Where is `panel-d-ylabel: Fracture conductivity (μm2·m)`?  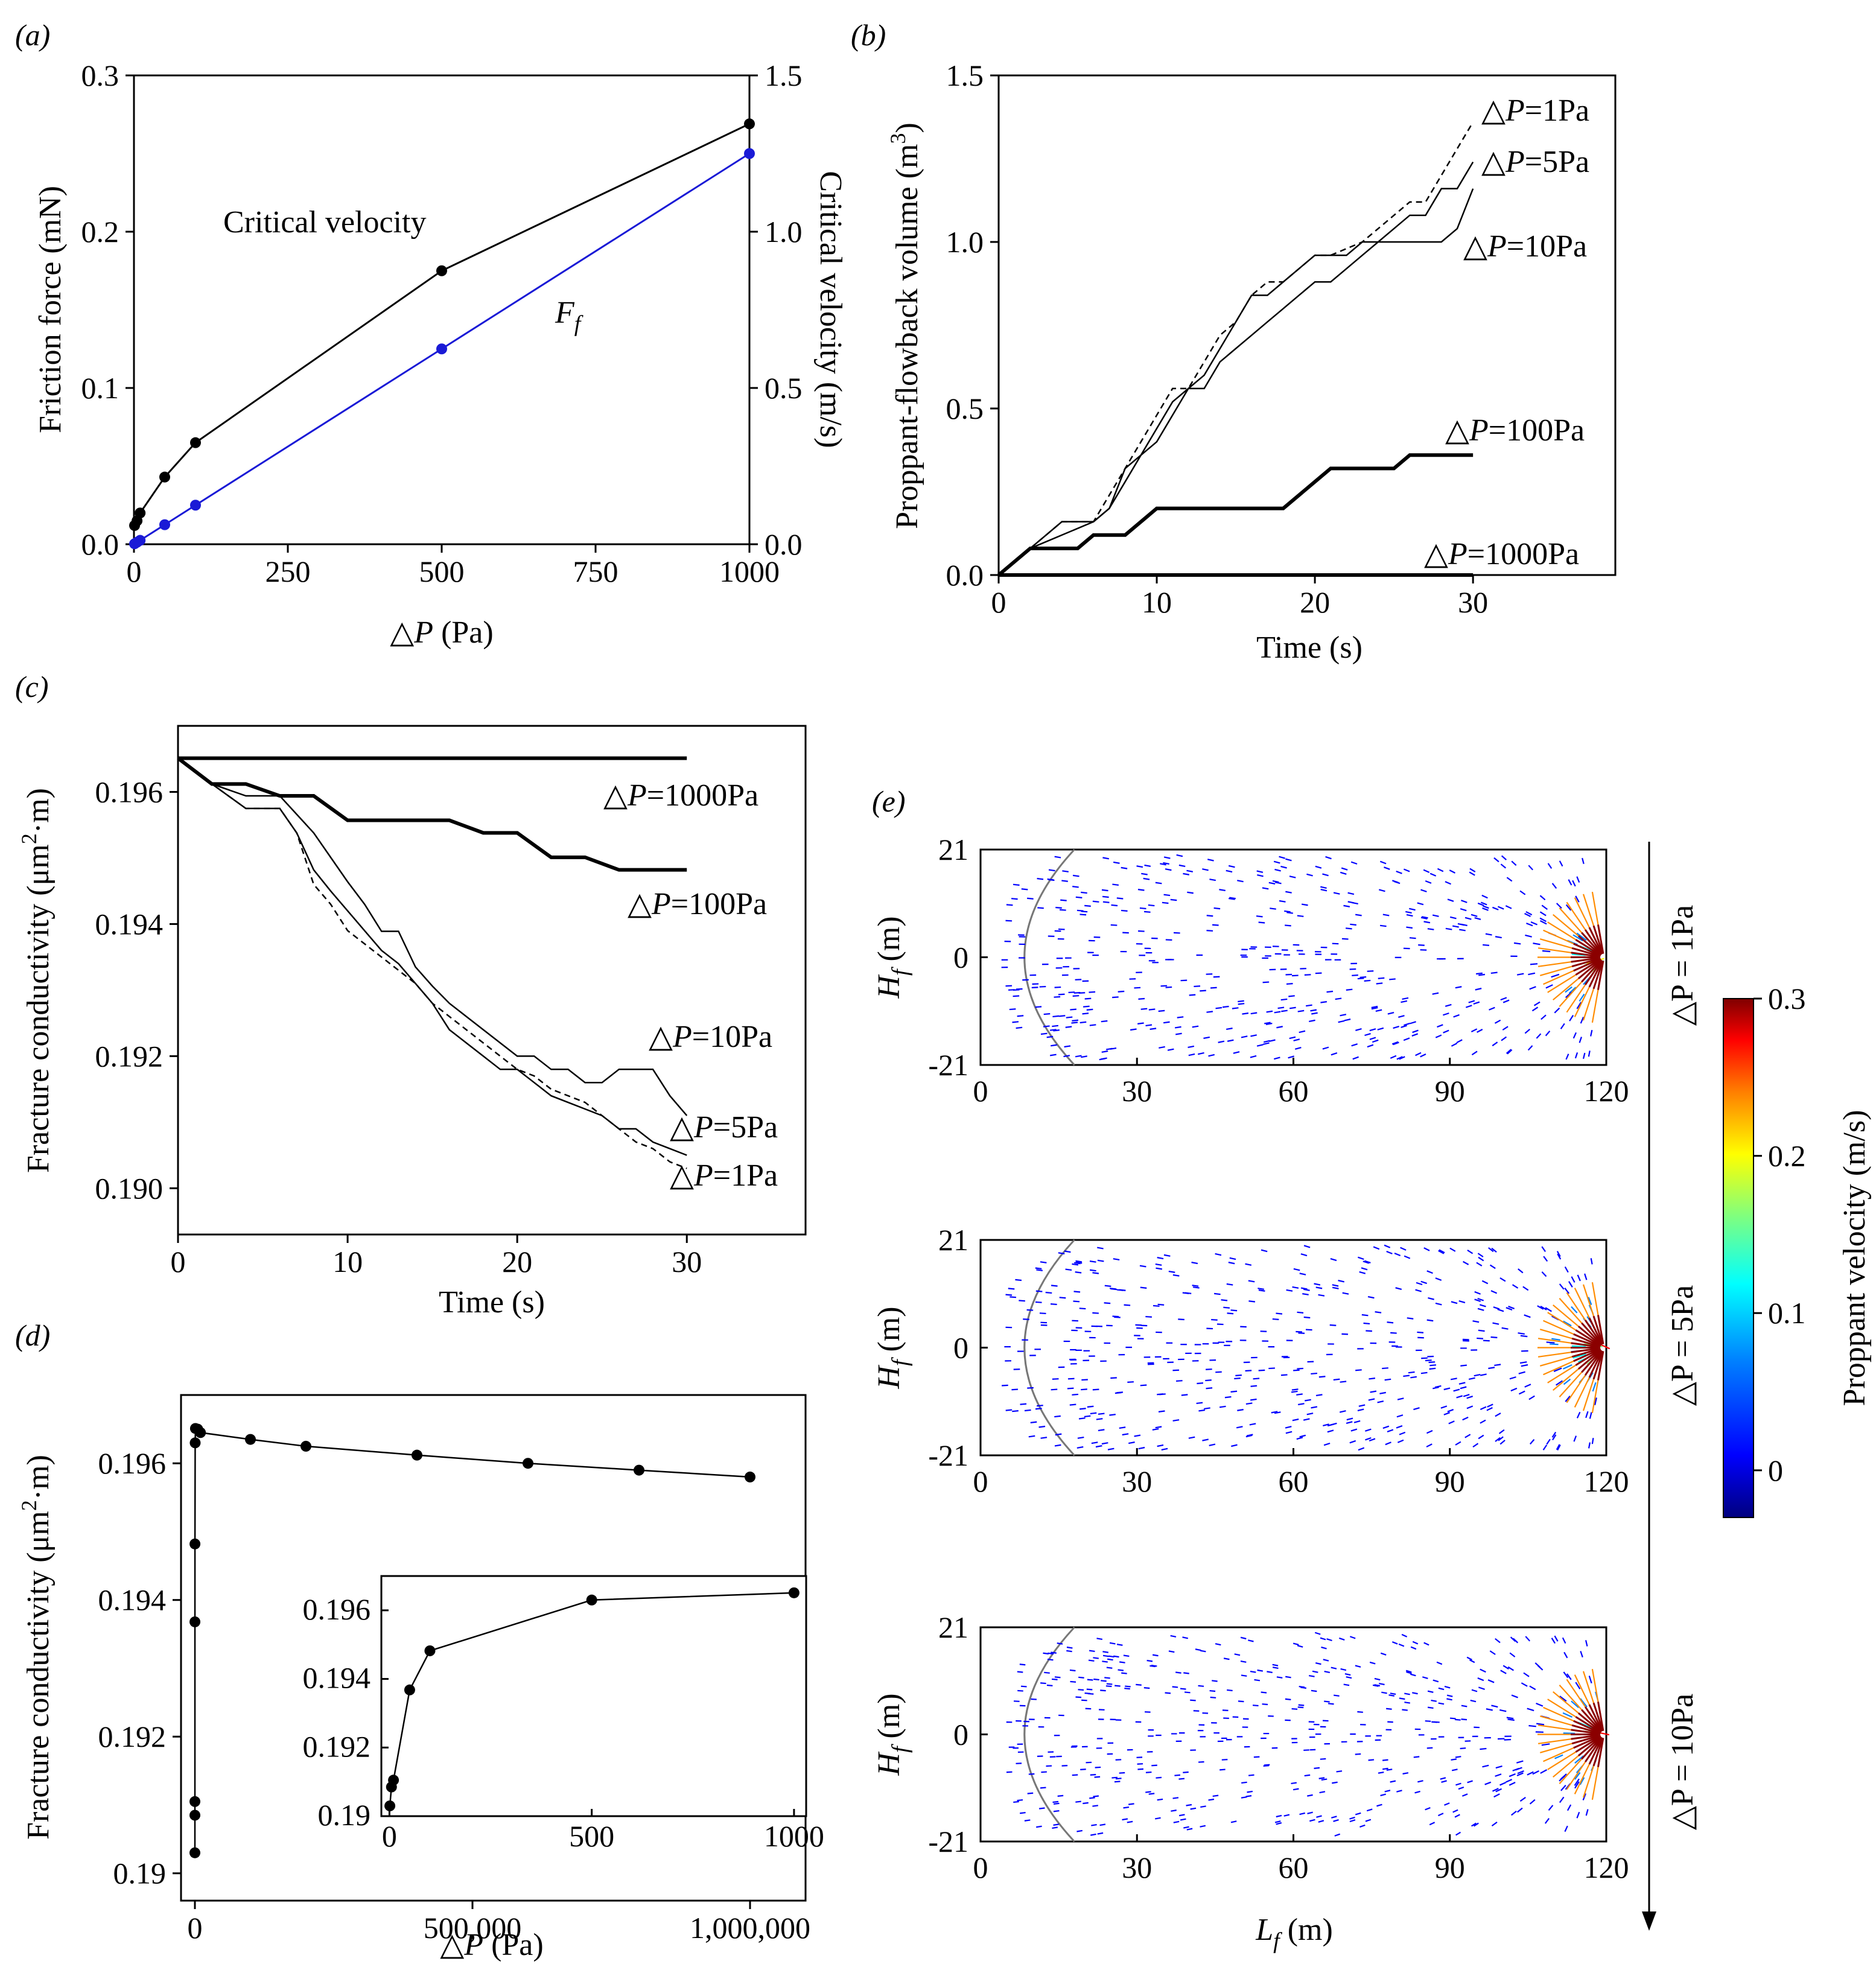
panel-d-ylabel: Fracture conductivity (μm2·m) is located at coordinates (36, 1647).